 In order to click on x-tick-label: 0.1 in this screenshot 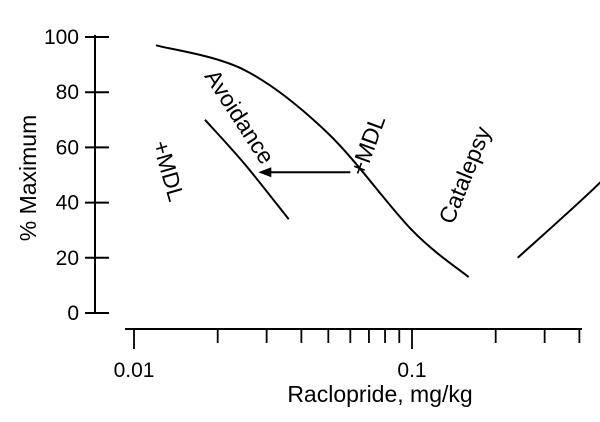, I will do `click(411, 370)`.